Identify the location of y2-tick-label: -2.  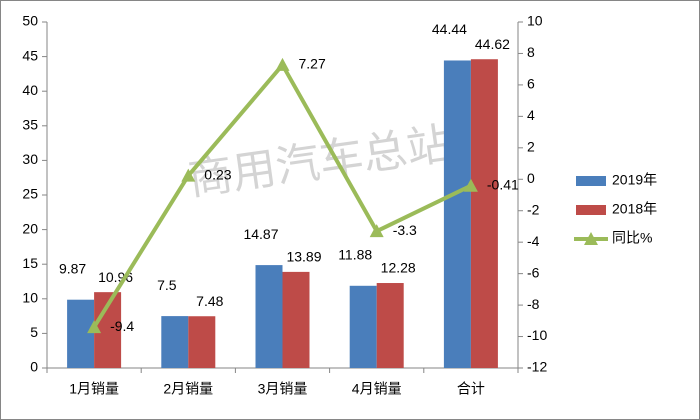
(533, 209).